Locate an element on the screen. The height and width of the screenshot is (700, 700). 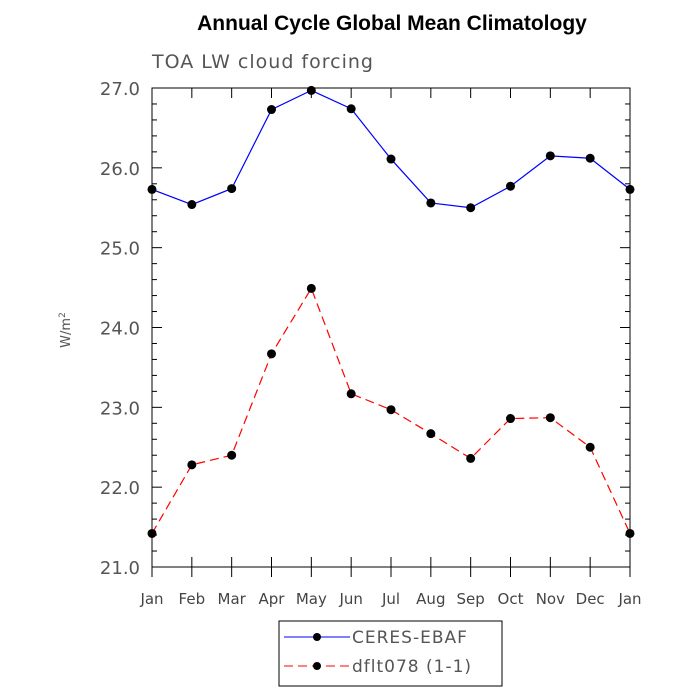
y-tick-label: 22.0 is located at coordinates (120, 488).